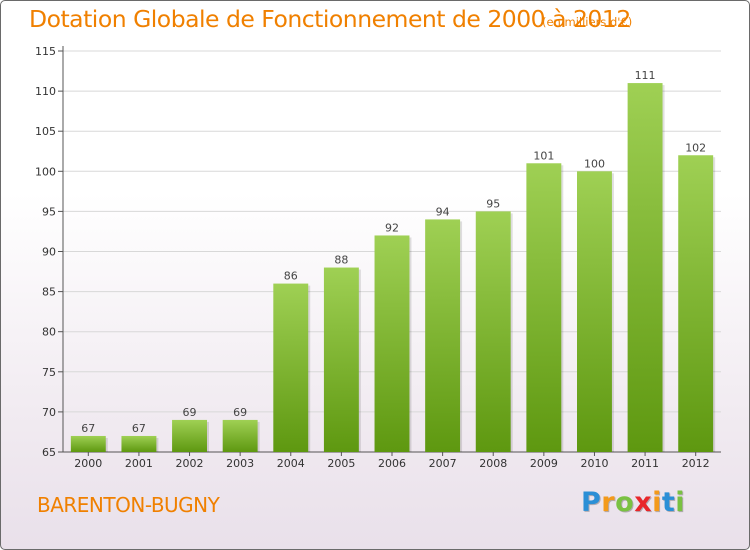 This screenshot has width=750, height=550. What do you see at coordinates (625, 502) in the screenshot?
I see `logo-letter: o` at bounding box center [625, 502].